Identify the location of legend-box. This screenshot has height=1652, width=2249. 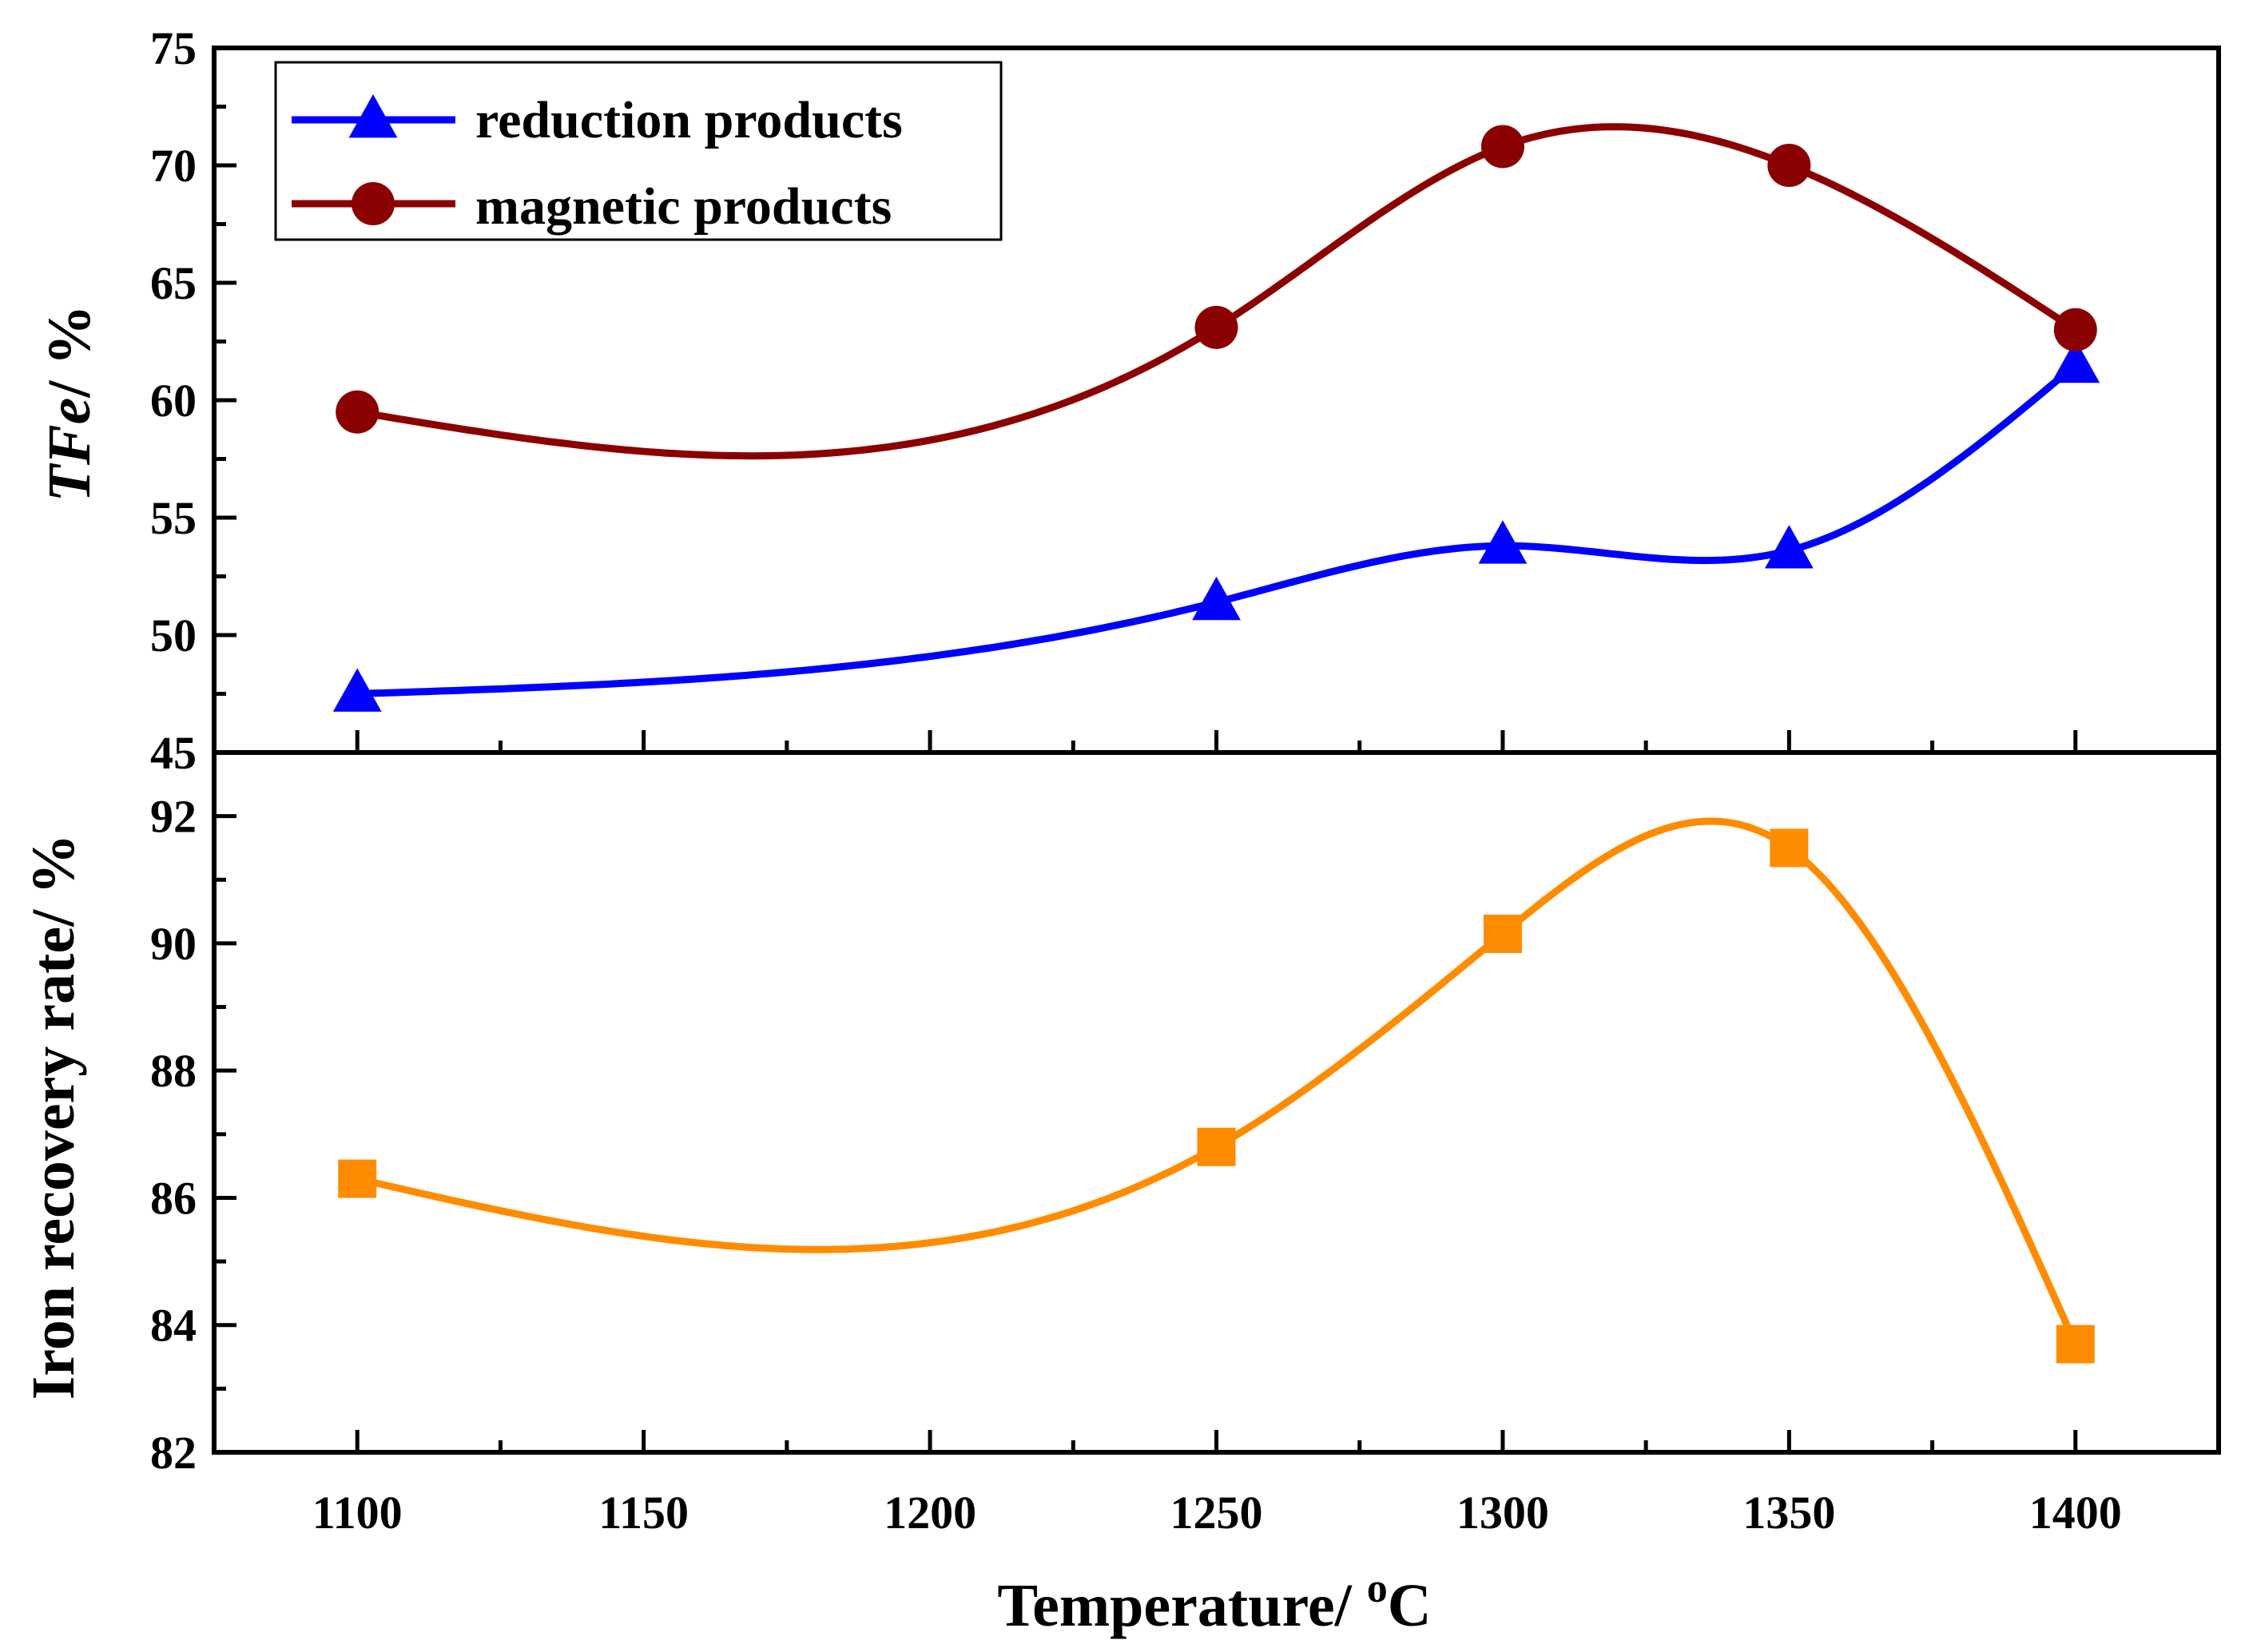
(638, 151).